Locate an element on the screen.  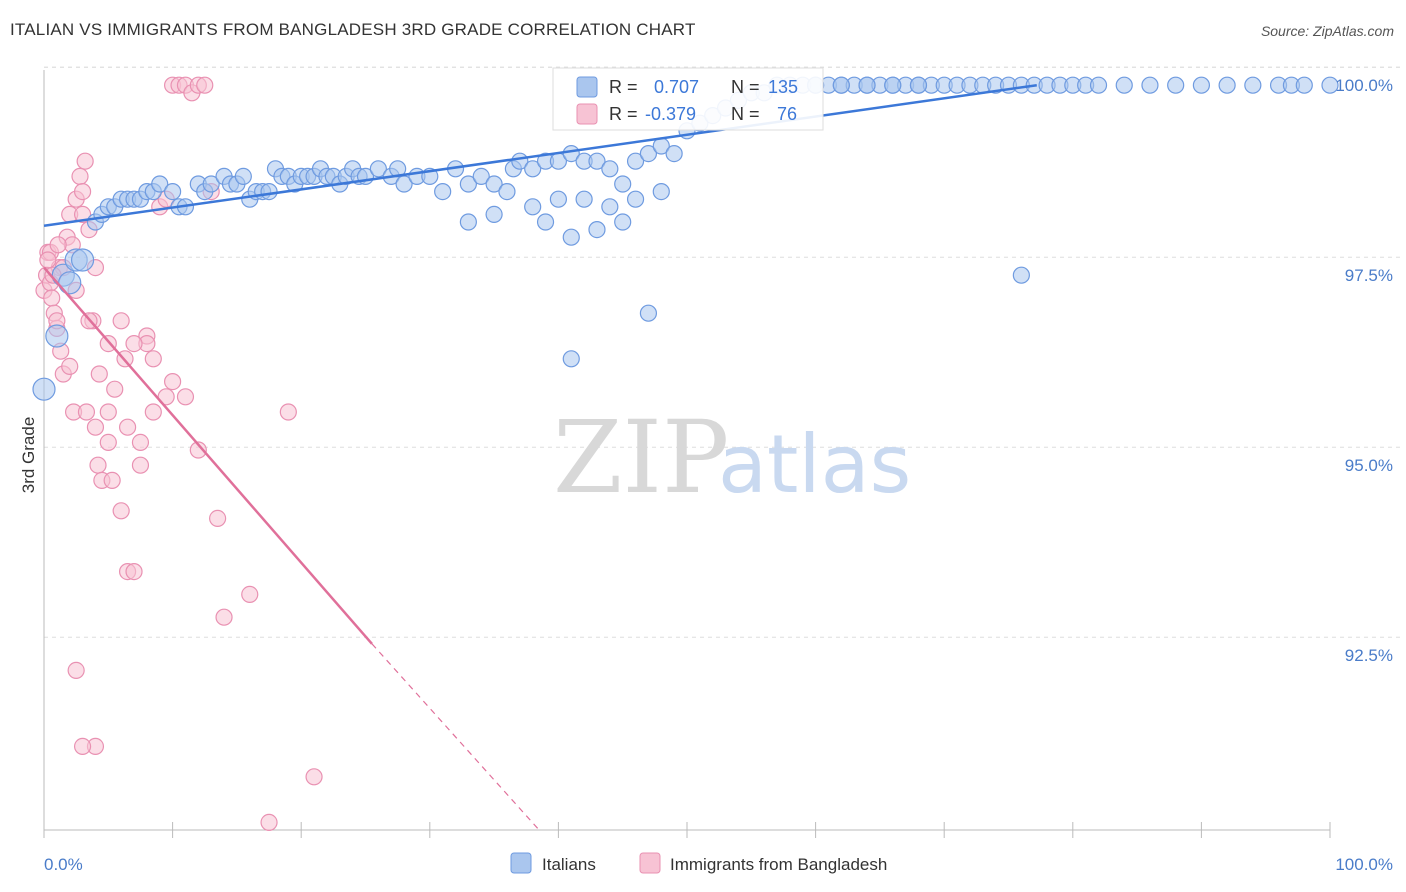
x-tick-label-max: 100.0% is located at coordinates (1364, 864).